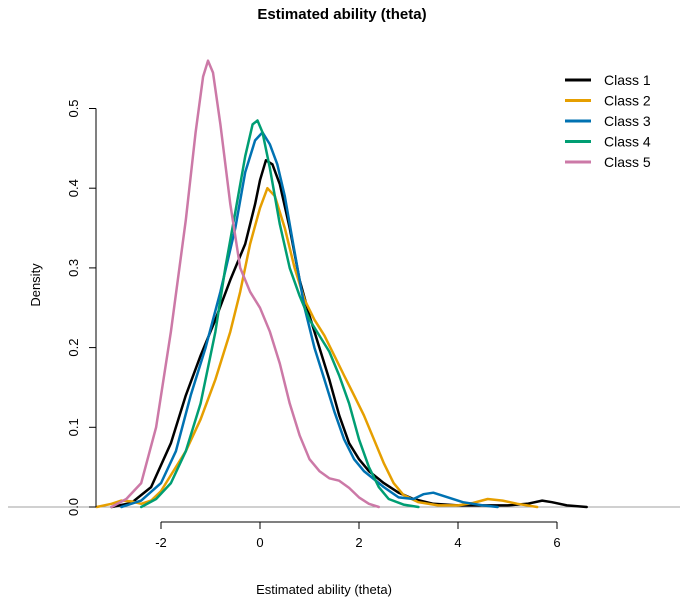  Describe the element at coordinates (81, 307) in the screenshot. I see `y-axis: 0.0 0.1 0.2 0.3 0.4 0.5` at that location.